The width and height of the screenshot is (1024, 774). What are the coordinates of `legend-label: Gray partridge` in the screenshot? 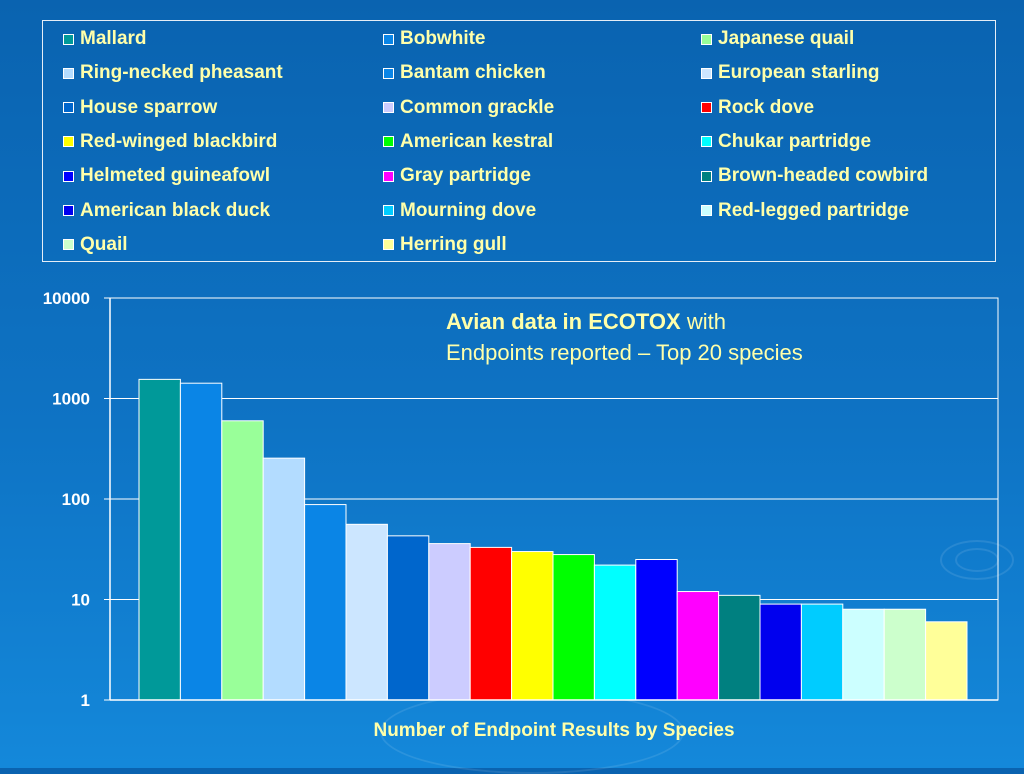 It's located at (465, 176).